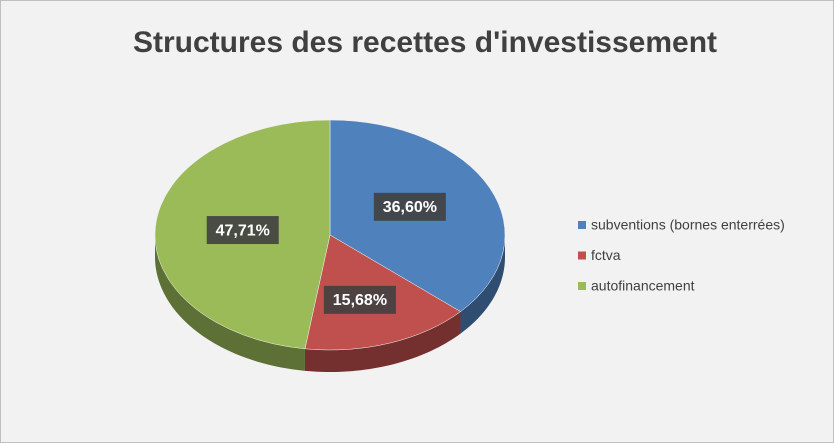 The height and width of the screenshot is (443, 834). Describe the element at coordinates (425, 42) in the screenshot. I see `chart-title: Structures des recettes d'investissement` at that location.